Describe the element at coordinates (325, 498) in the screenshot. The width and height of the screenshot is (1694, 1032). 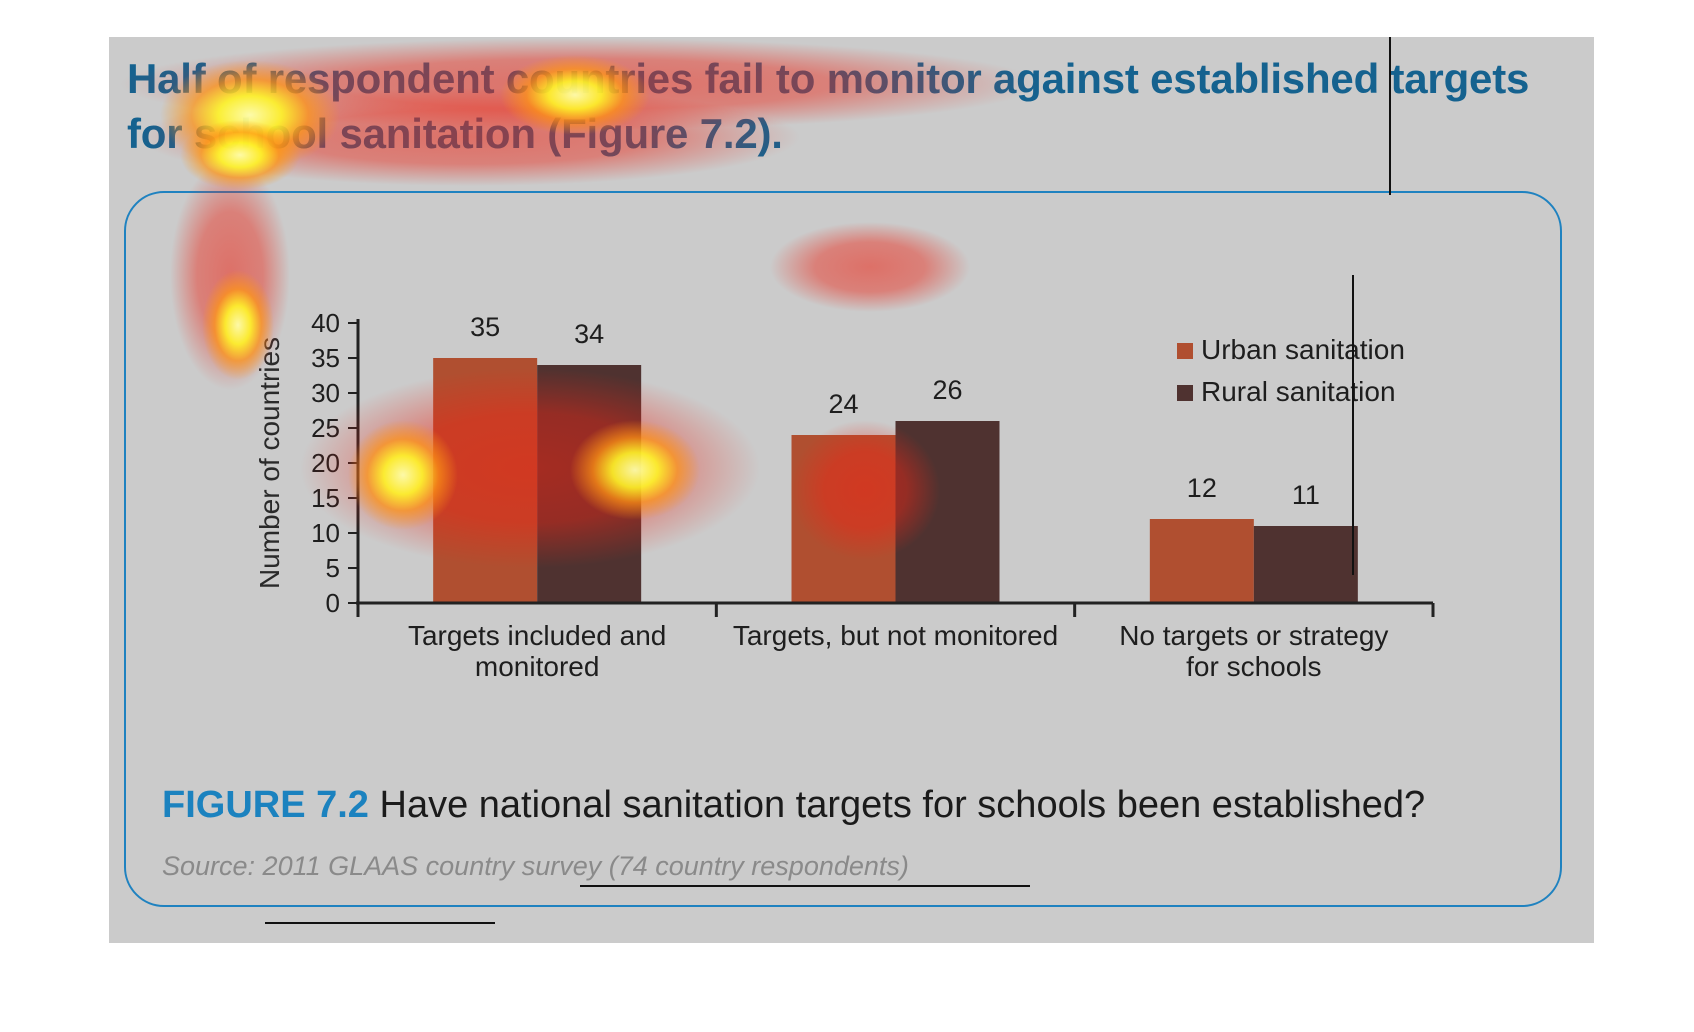
I see `y-tick-label: 15` at that location.